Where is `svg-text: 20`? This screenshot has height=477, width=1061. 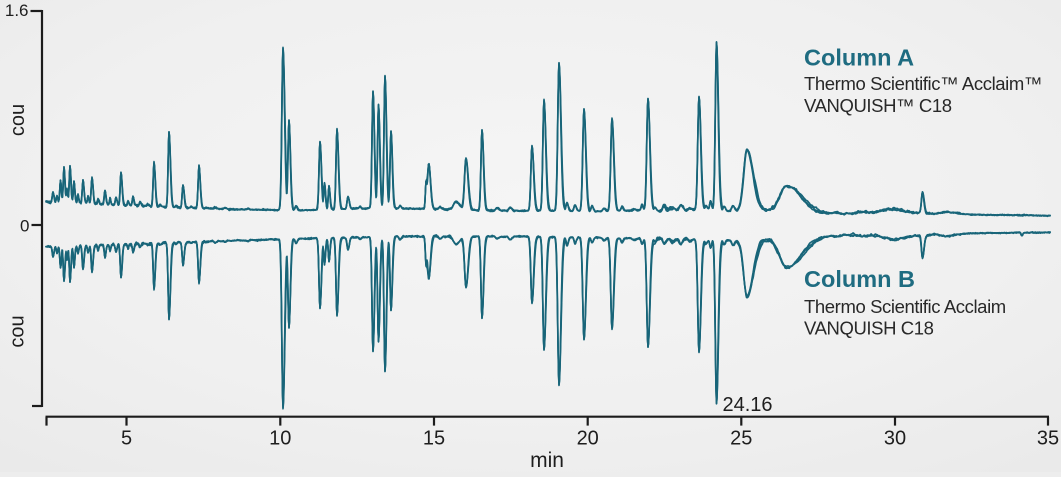 svg-text: 20 is located at coordinates (588, 439).